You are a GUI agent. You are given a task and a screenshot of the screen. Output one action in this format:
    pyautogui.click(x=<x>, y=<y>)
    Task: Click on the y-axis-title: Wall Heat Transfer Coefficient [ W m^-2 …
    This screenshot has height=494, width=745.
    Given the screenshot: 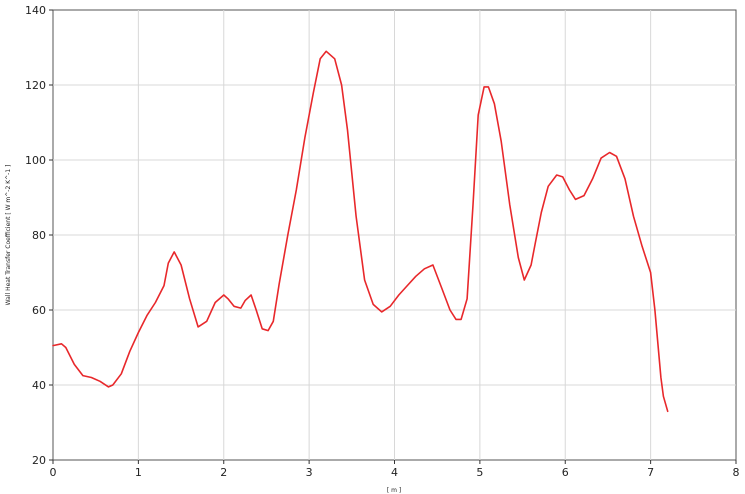 What is the action you would take?
    pyautogui.click(x=8, y=235)
    